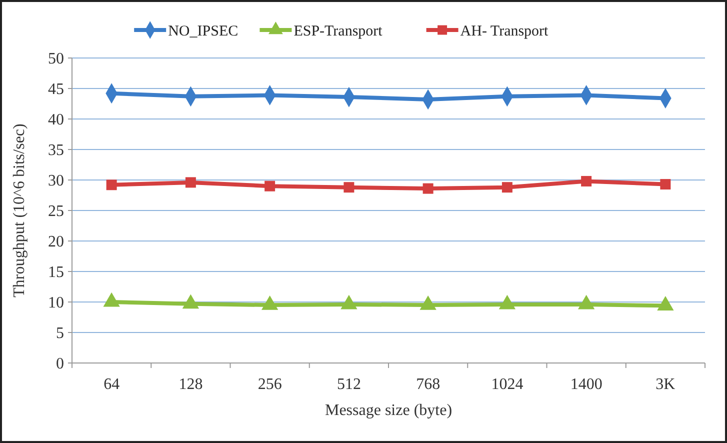 Image resolution: width=727 pixels, height=443 pixels. I want to click on y-tick-label: 45, so click(56, 89).